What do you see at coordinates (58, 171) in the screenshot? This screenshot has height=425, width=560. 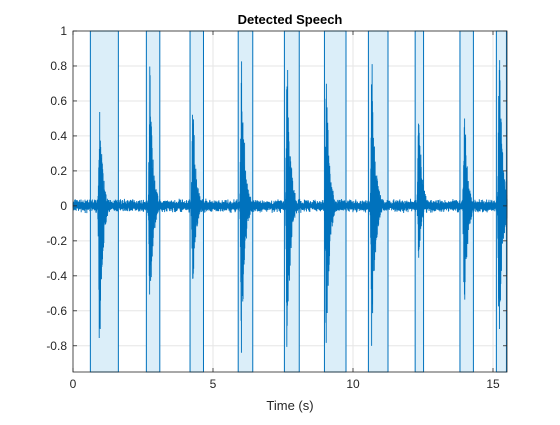 I see `y-tick-label-4: 0.2` at bounding box center [58, 171].